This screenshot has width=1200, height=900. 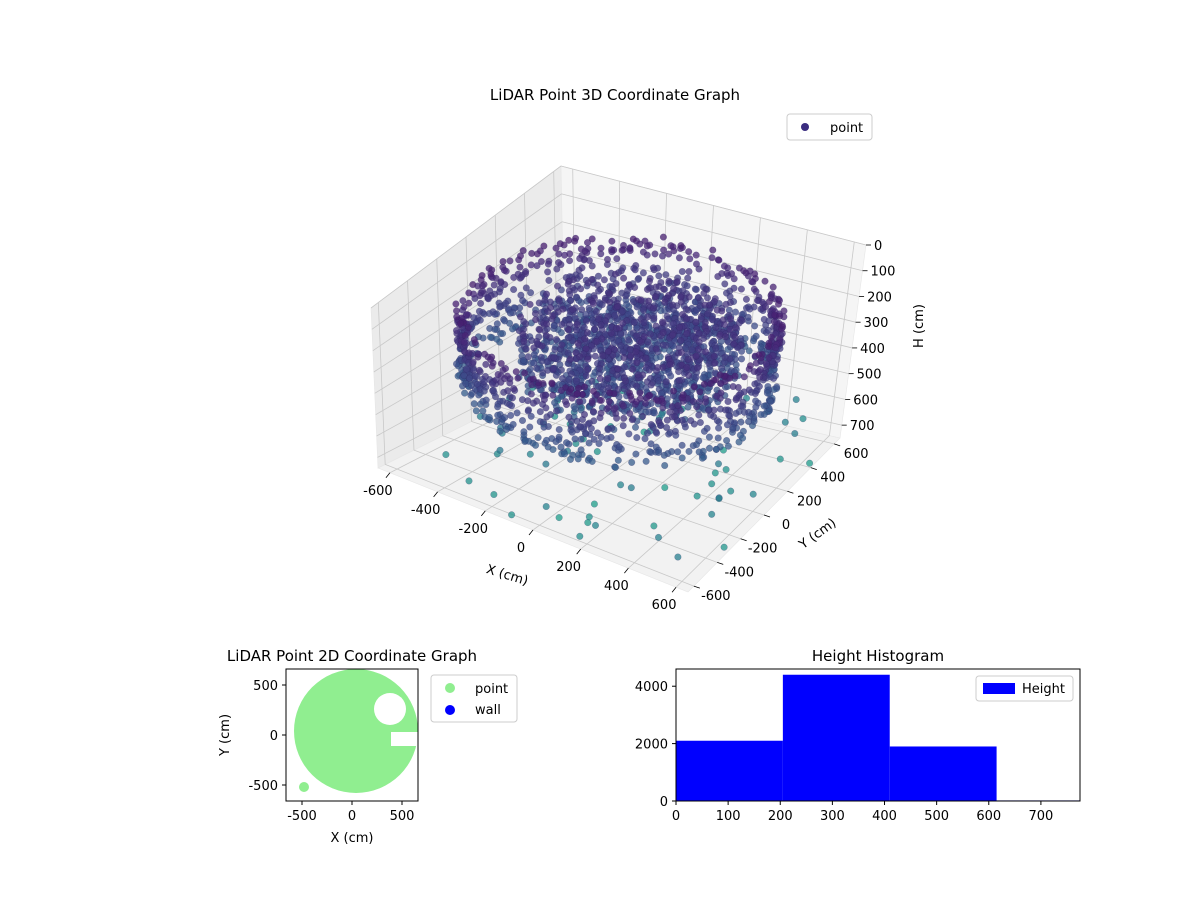 What do you see at coordinates (521, 548) in the screenshot?
I see `x-tick-label-0: 0` at bounding box center [521, 548].